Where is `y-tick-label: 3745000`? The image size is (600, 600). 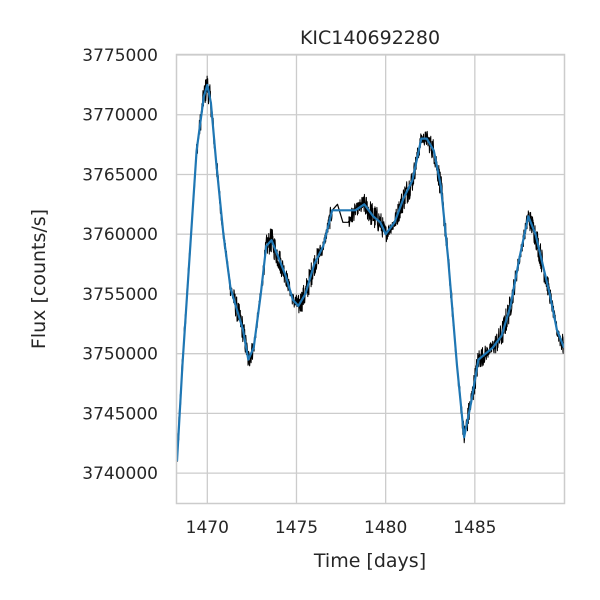 y-tick-label: 3745000 is located at coordinates (120, 414).